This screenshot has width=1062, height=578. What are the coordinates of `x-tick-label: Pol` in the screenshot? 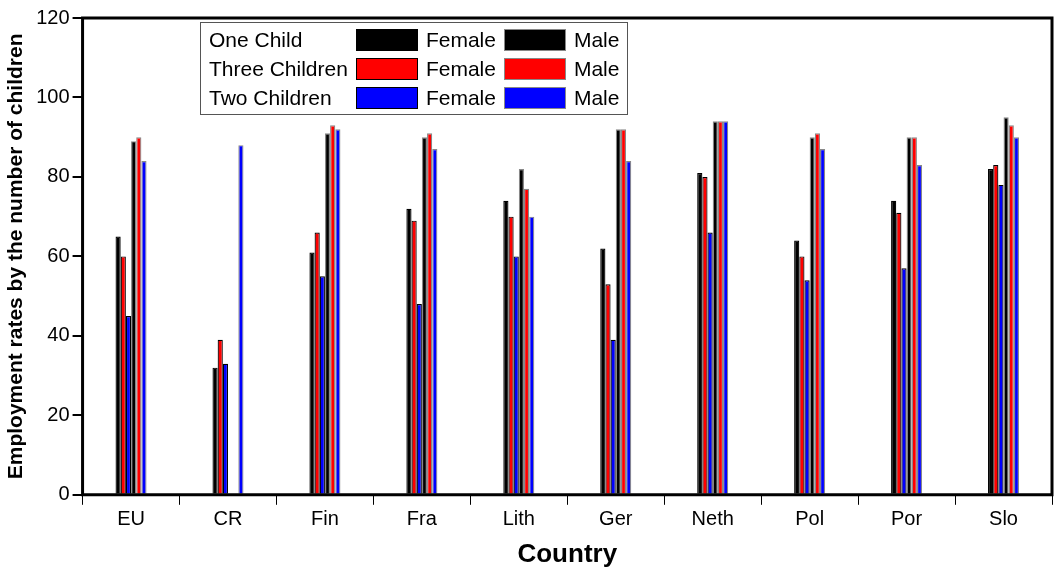 It's located at (810, 518).